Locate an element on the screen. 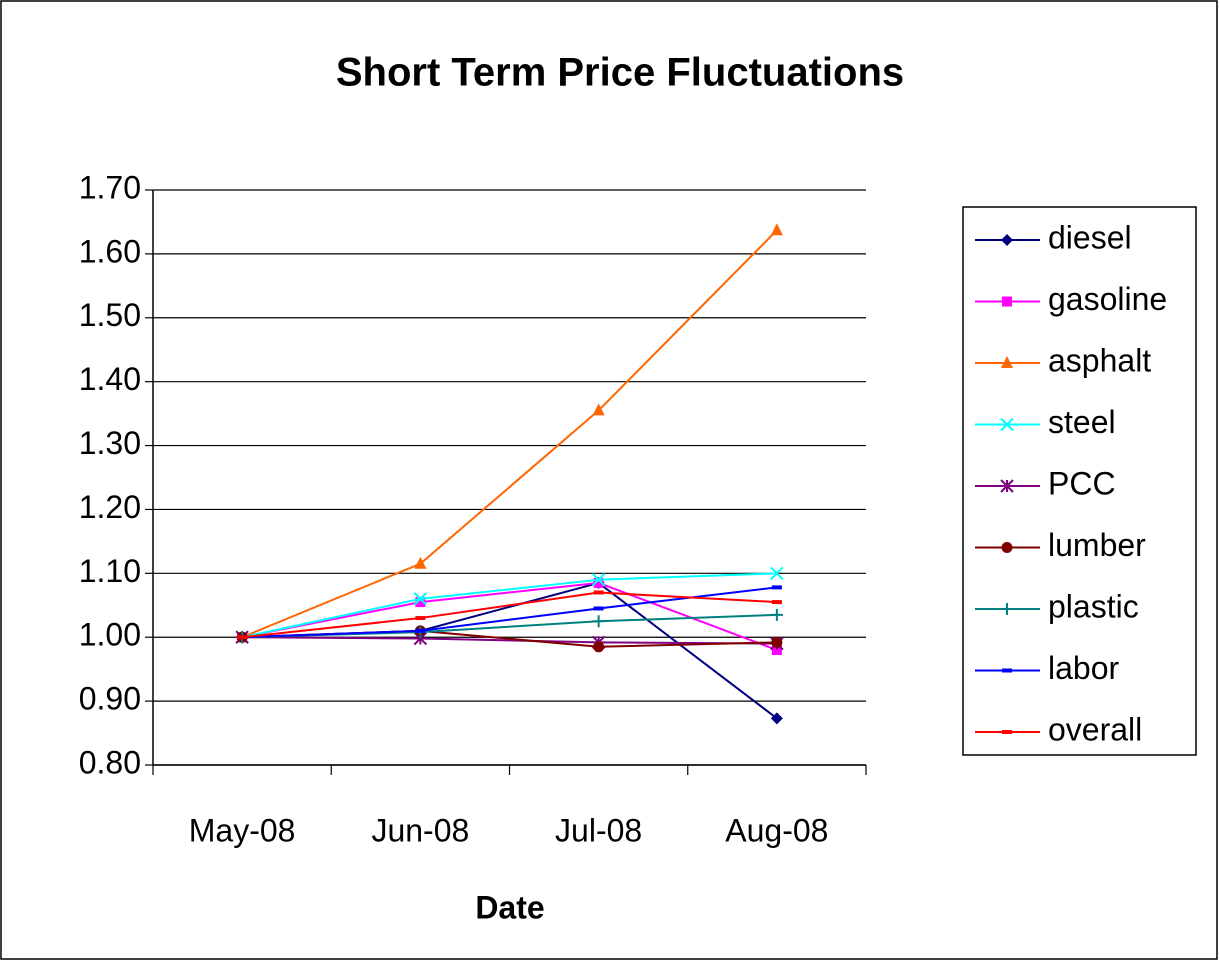  legend-label: gasoline is located at coordinates (1107, 299).